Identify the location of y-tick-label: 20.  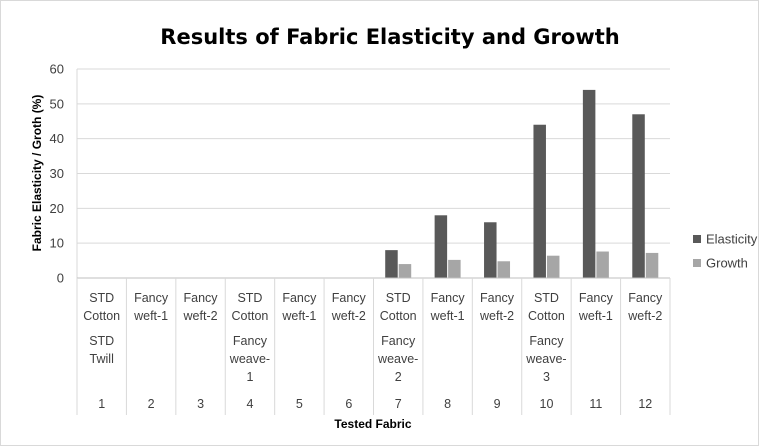
(57, 208).